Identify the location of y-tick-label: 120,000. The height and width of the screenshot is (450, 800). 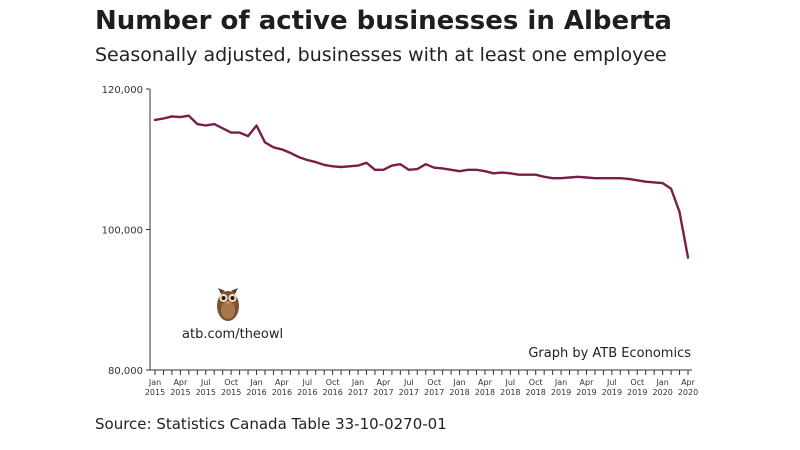
(122, 90).